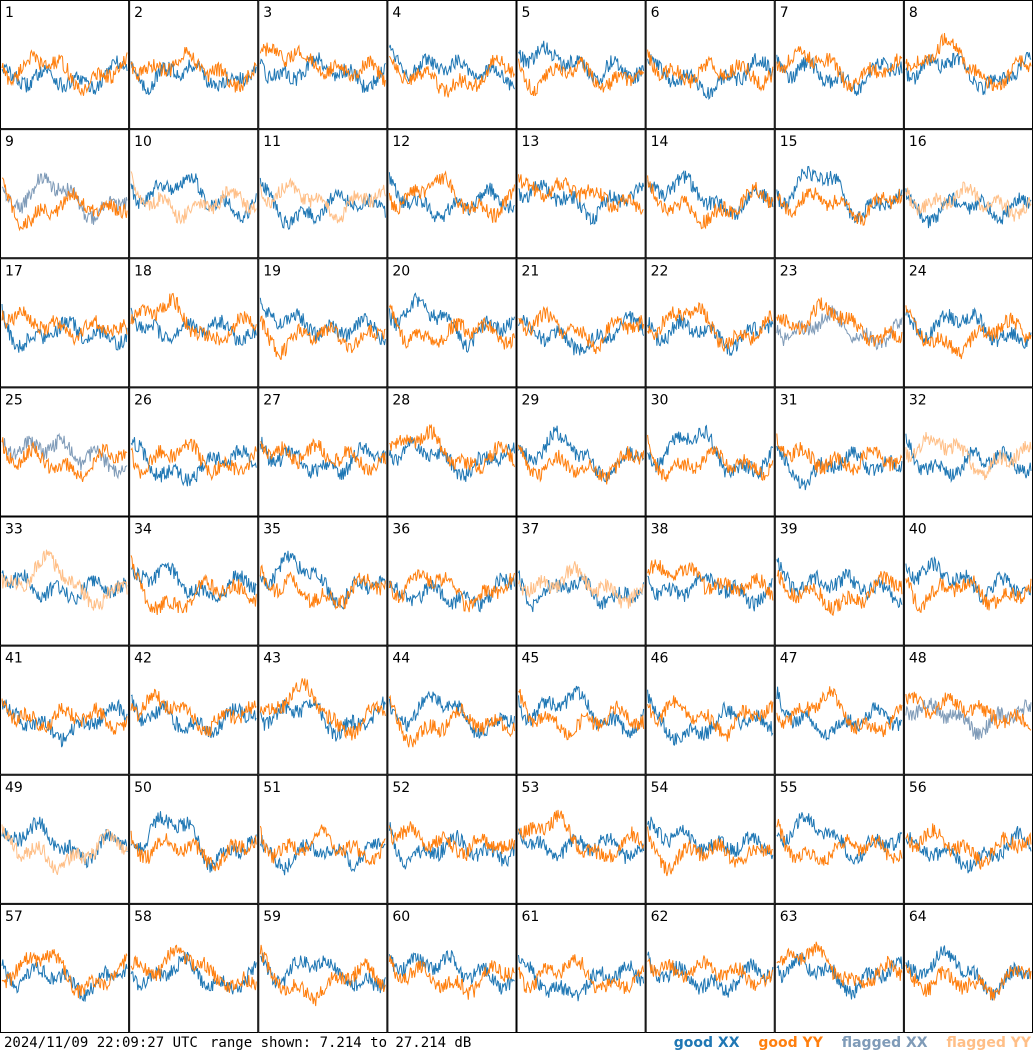 The height and width of the screenshot is (1053, 1033). I want to click on flagged-xx-line, so click(64, 456).